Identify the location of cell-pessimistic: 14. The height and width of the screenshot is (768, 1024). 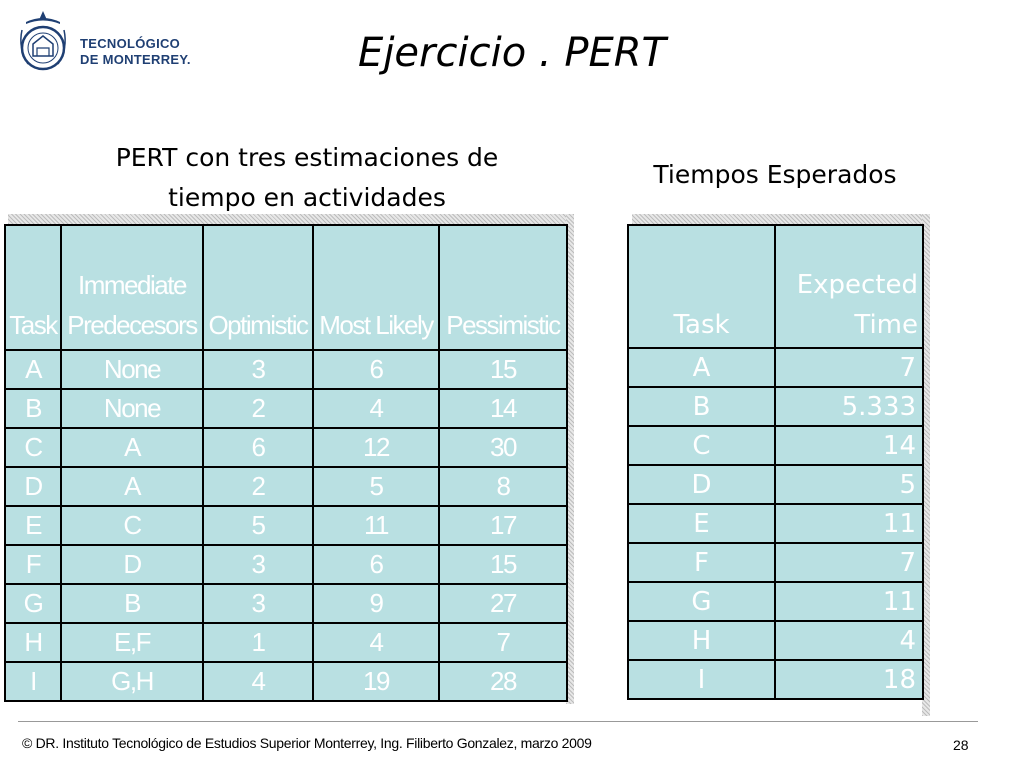
(503, 408).